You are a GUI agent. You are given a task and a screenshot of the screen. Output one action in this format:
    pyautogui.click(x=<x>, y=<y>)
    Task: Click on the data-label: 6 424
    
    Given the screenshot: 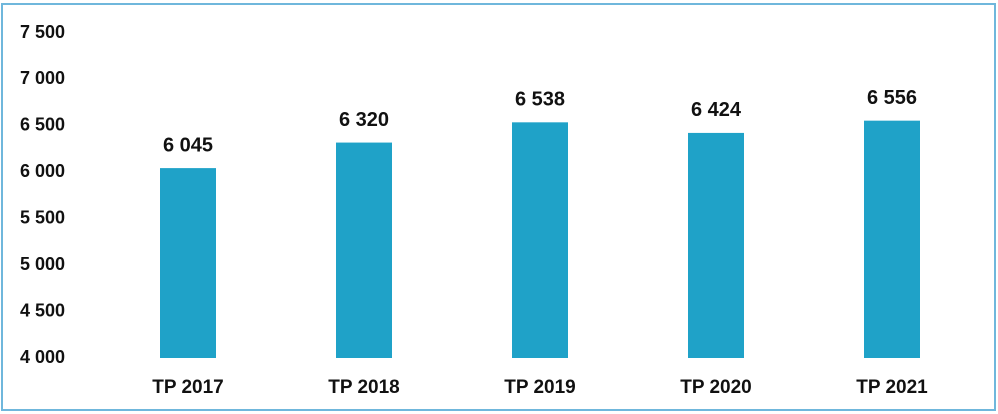 What is the action you would take?
    pyautogui.click(x=716, y=110)
    